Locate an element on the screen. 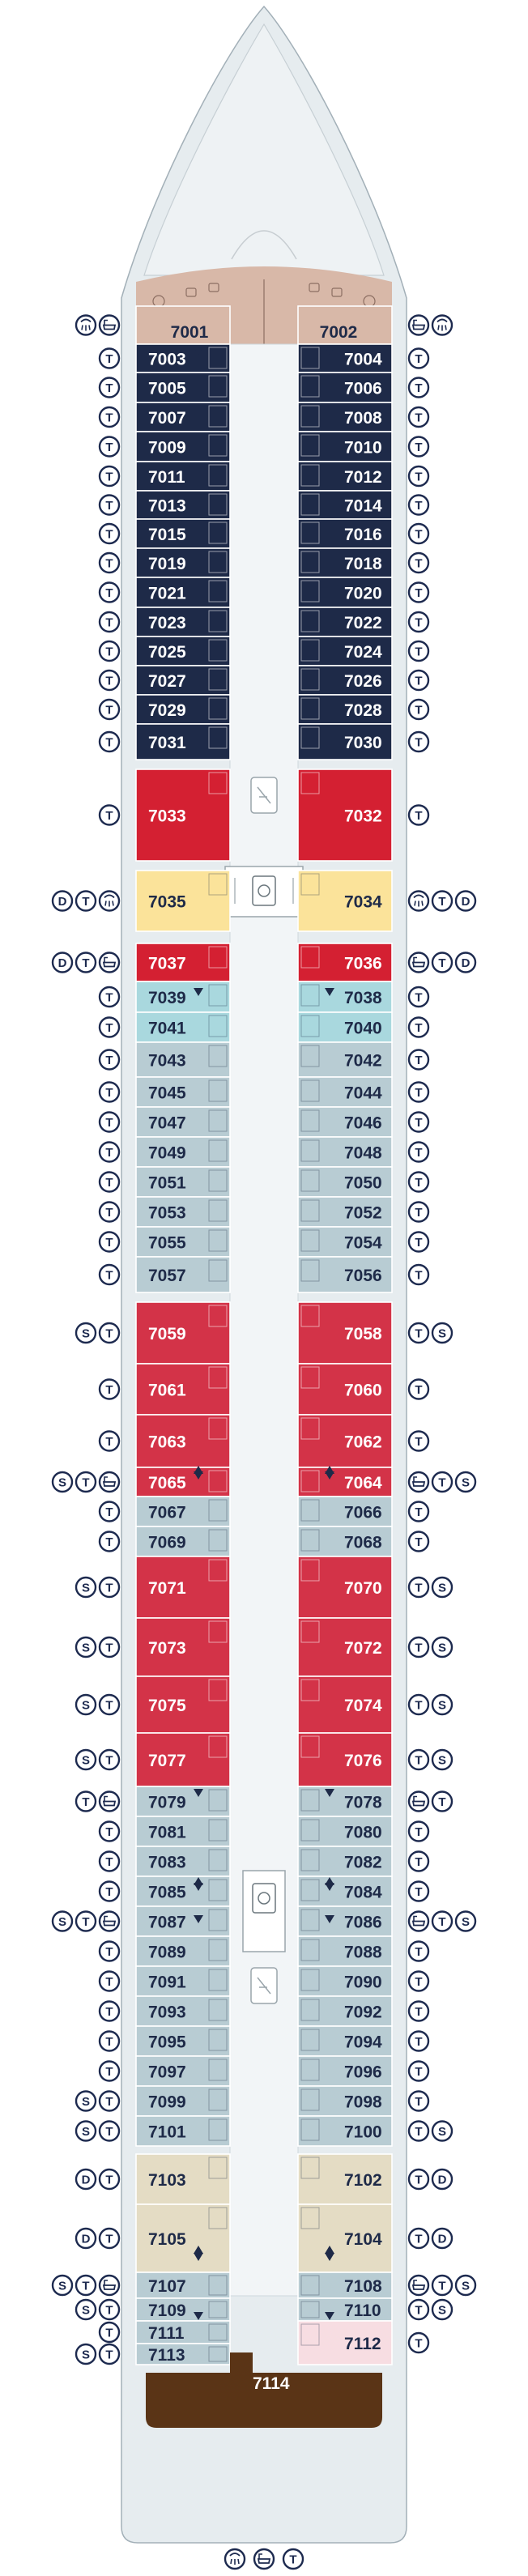 This screenshot has height=2576, width=528. cabin-7012: 7012 is located at coordinates (345, 476).